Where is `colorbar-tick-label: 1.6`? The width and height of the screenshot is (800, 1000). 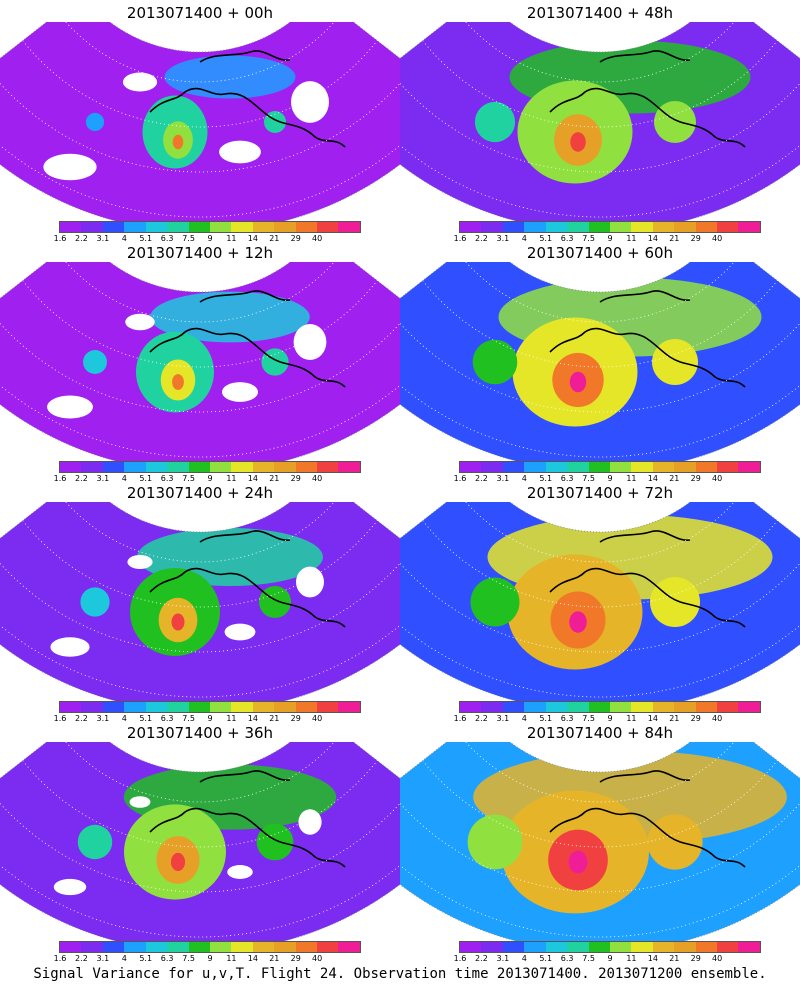 colorbar-tick-label: 1.6 is located at coordinates (60, 478).